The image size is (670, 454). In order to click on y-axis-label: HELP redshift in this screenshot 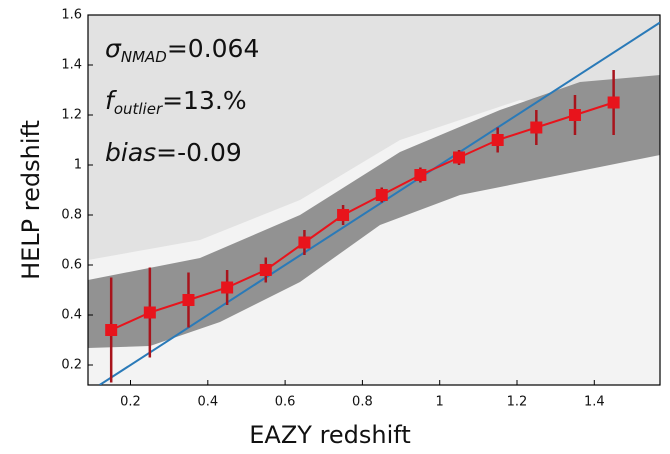, I will do `click(31, 200)`.